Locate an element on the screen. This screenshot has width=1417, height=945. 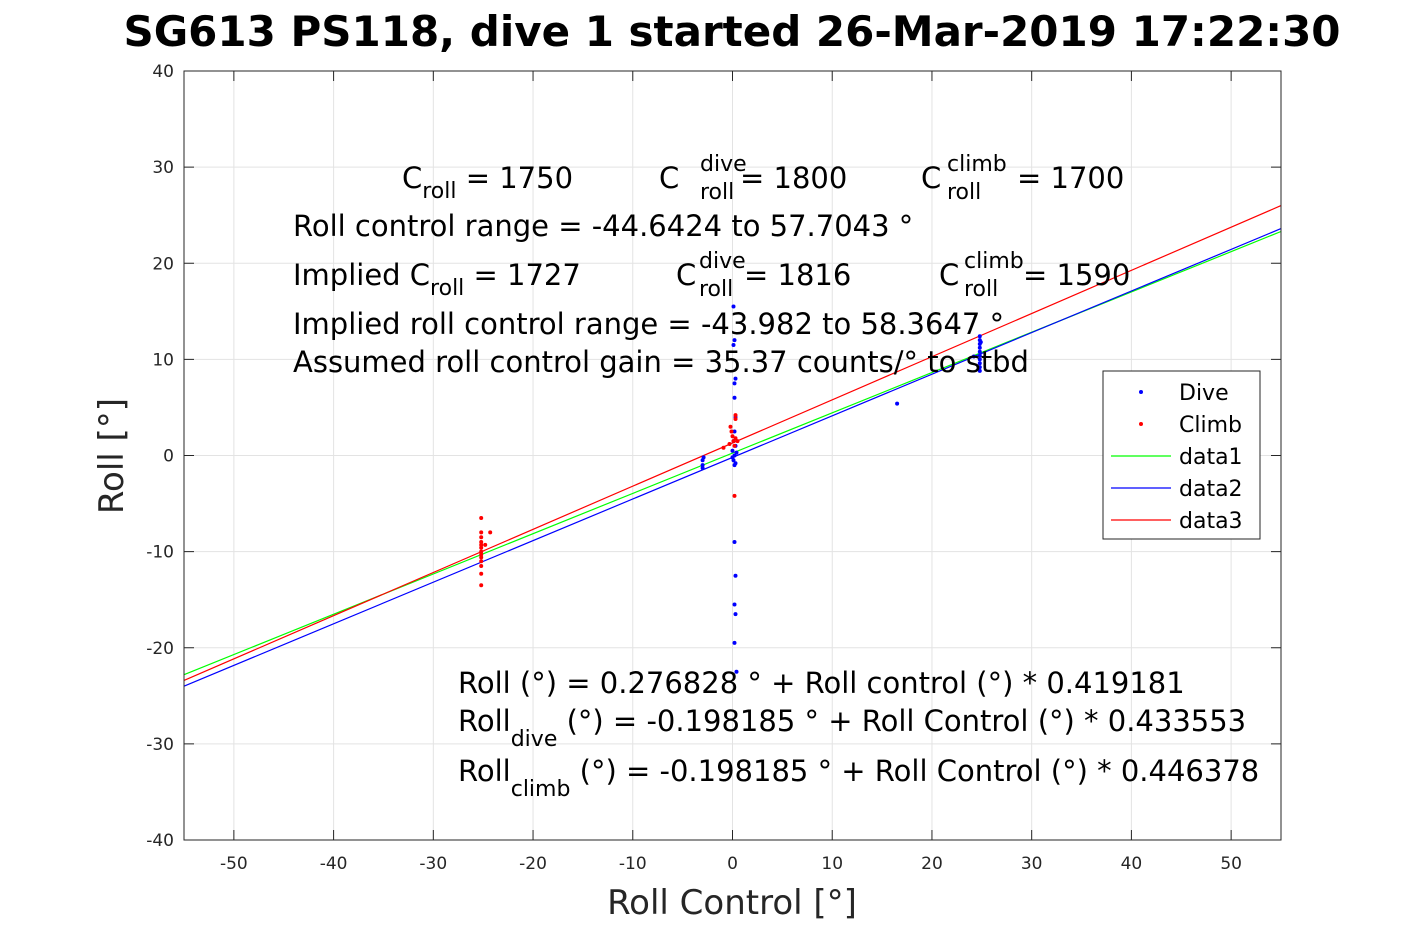
x-tick-label: 30 is located at coordinates (1032, 864).